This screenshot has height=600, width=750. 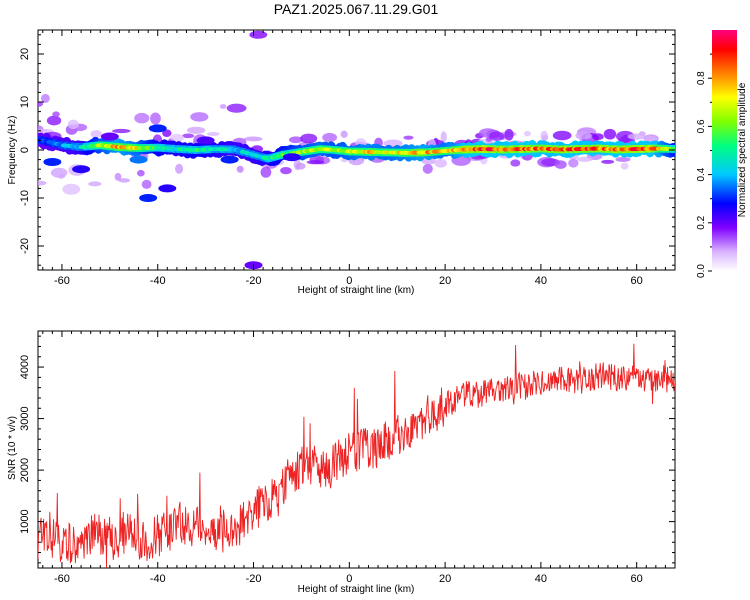 I want to click on snr-y-tick-label: 1000, so click(x=25, y=521).